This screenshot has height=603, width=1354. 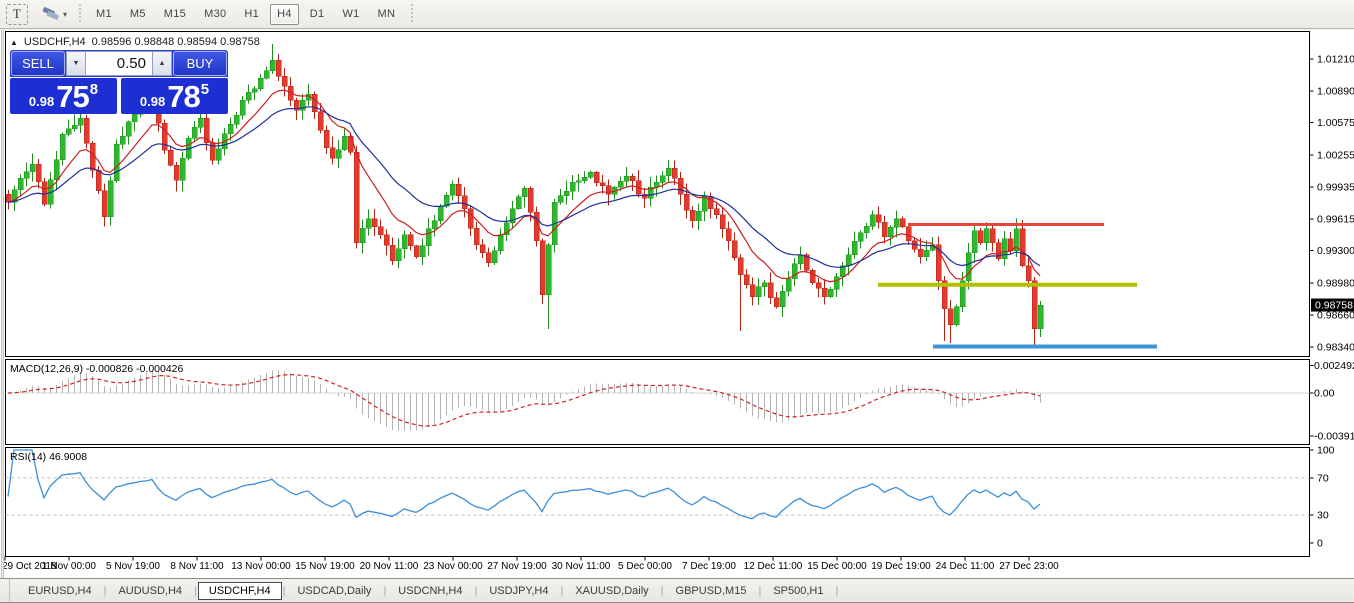 What do you see at coordinates (1323, 478) in the screenshot?
I see `svg-text: 70` at bounding box center [1323, 478].